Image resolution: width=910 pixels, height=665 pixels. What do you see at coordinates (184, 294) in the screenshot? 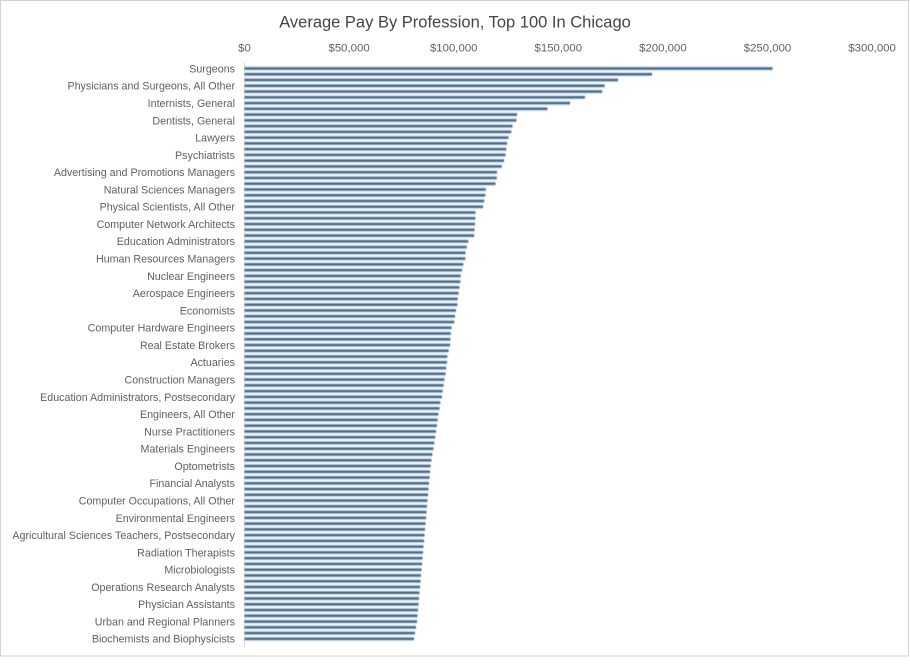
I see `svg-text: Aerospace Engineers` at bounding box center [184, 294].